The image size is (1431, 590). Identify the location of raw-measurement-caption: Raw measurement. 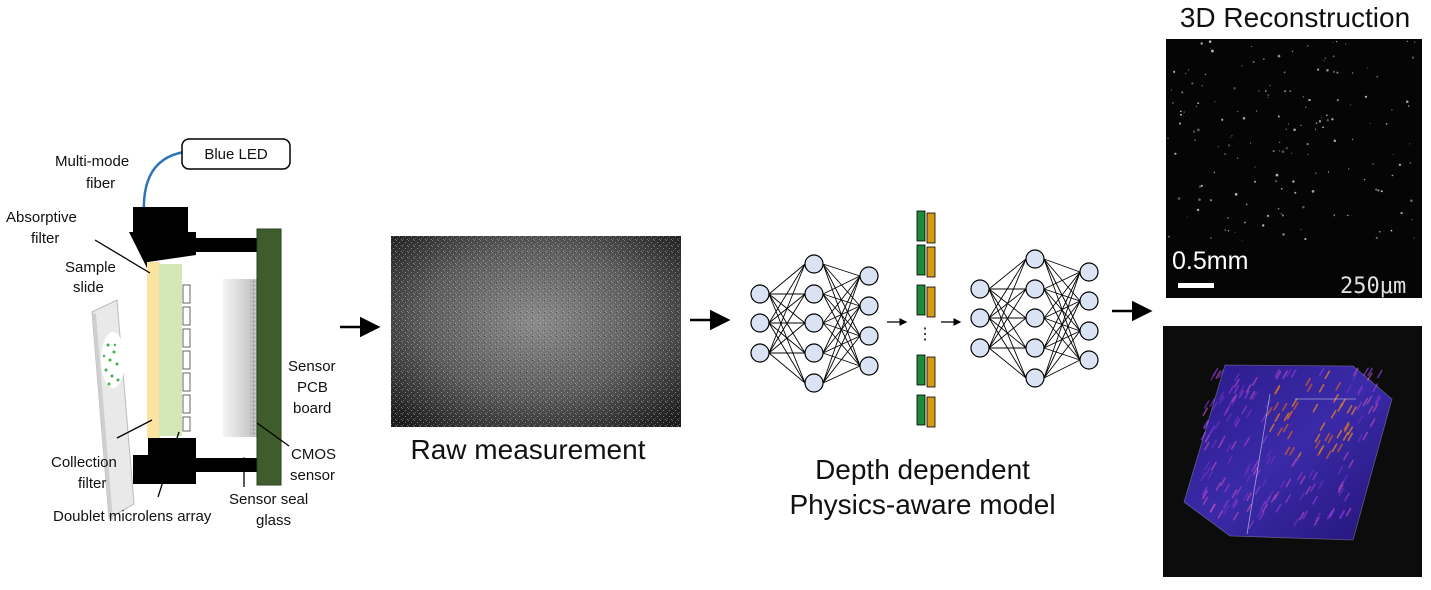
(528, 449).